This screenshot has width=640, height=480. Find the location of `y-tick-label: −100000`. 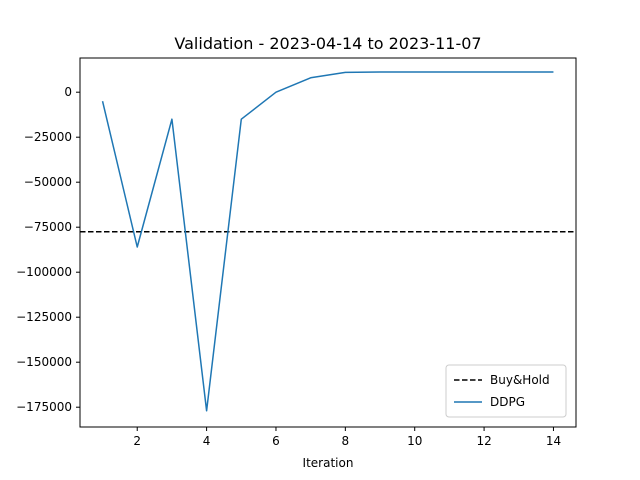

y-tick-label: −100000 is located at coordinates (44, 272).